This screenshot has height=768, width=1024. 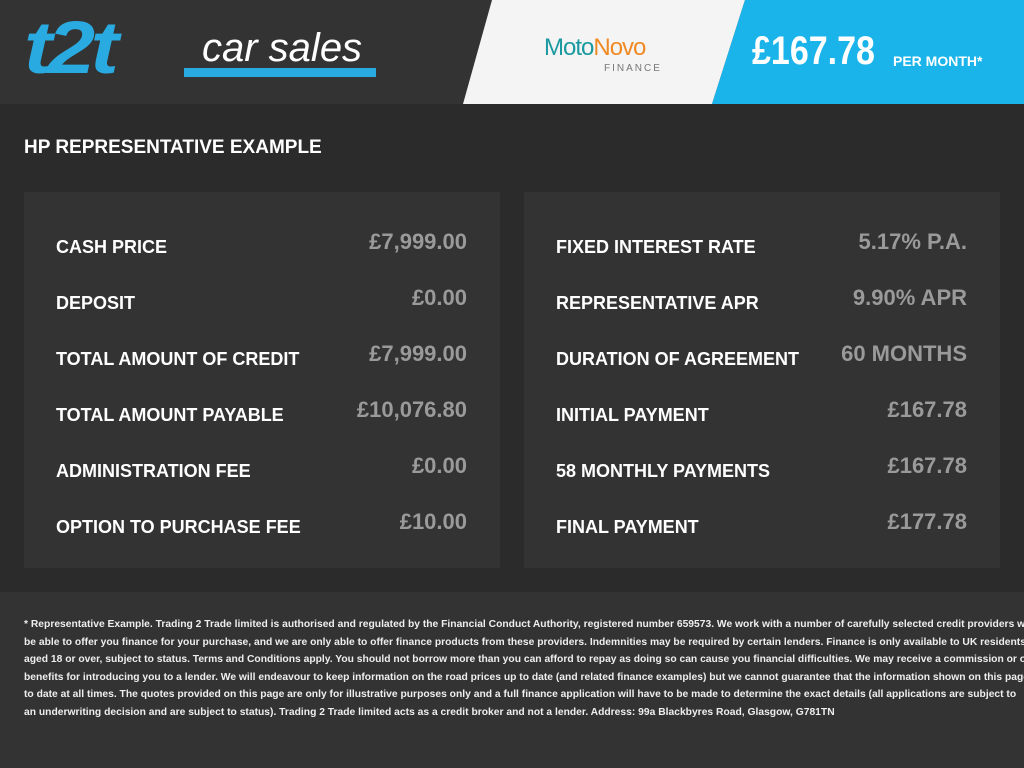 What do you see at coordinates (912, 241) in the screenshot?
I see `finance-value: 5.17% P.A.` at bounding box center [912, 241].